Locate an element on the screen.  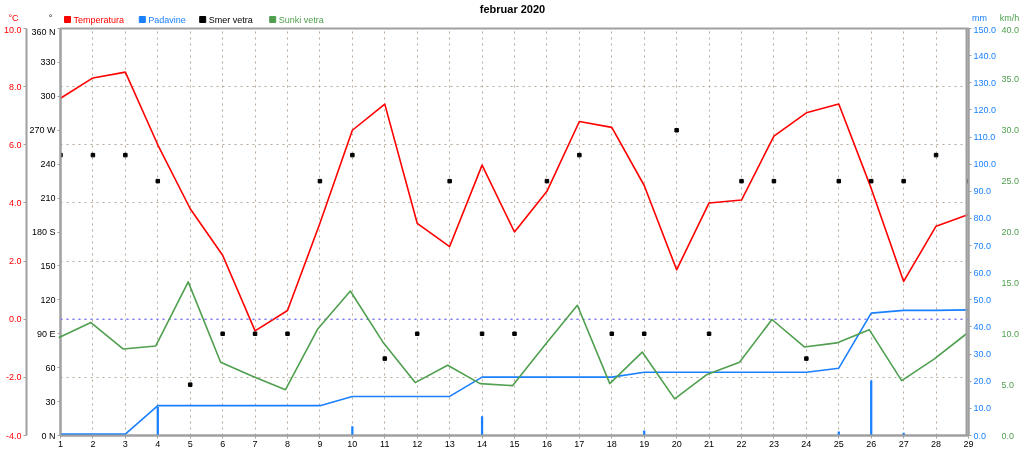
x-tick-label: 10 is located at coordinates (352, 443).